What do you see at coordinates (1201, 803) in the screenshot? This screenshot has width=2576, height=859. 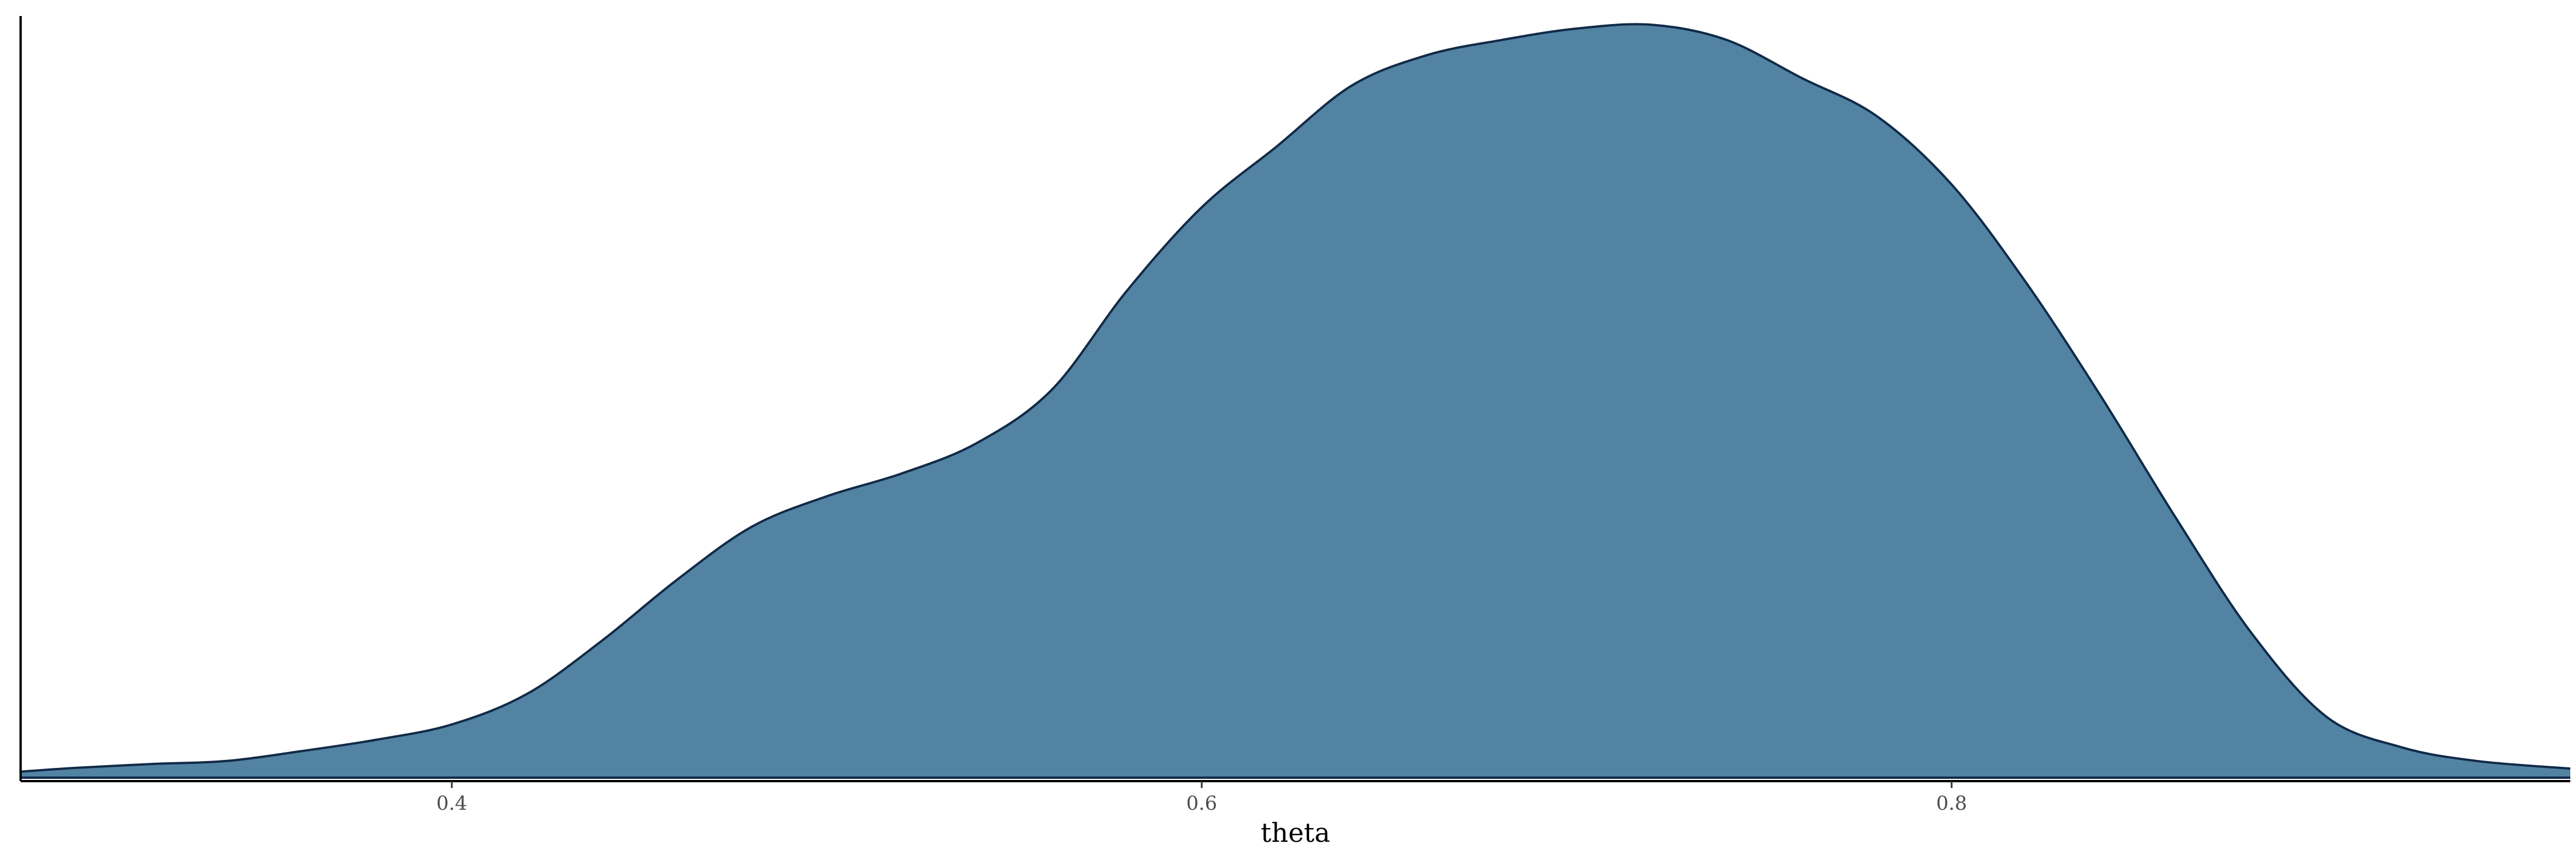 I see `x-tick-label: 0.6` at bounding box center [1201, 803].